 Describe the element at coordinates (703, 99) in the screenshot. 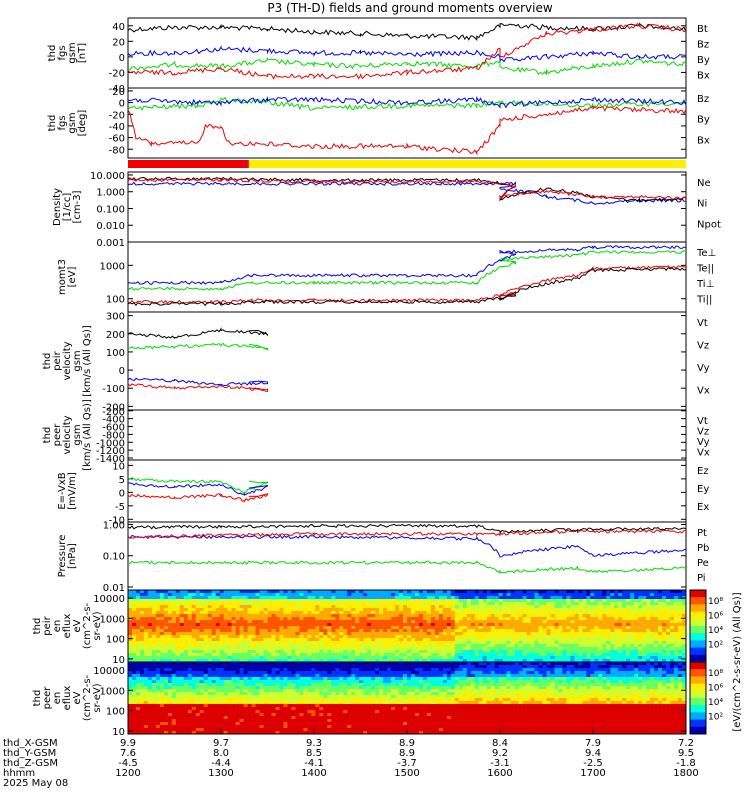

I see `legend-Bz: Bz` at that location.